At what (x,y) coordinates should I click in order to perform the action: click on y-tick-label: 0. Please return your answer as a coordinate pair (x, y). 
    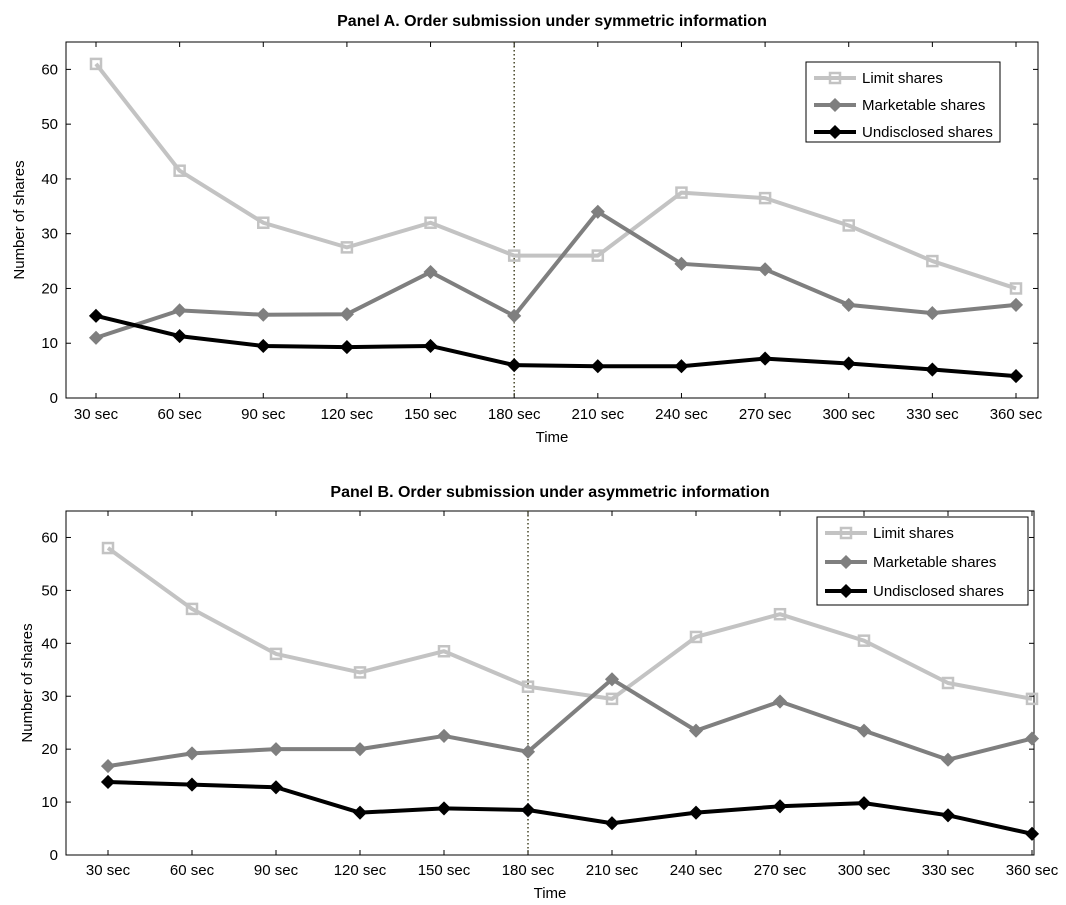
    Looking at the image, I should click on (54, 398).